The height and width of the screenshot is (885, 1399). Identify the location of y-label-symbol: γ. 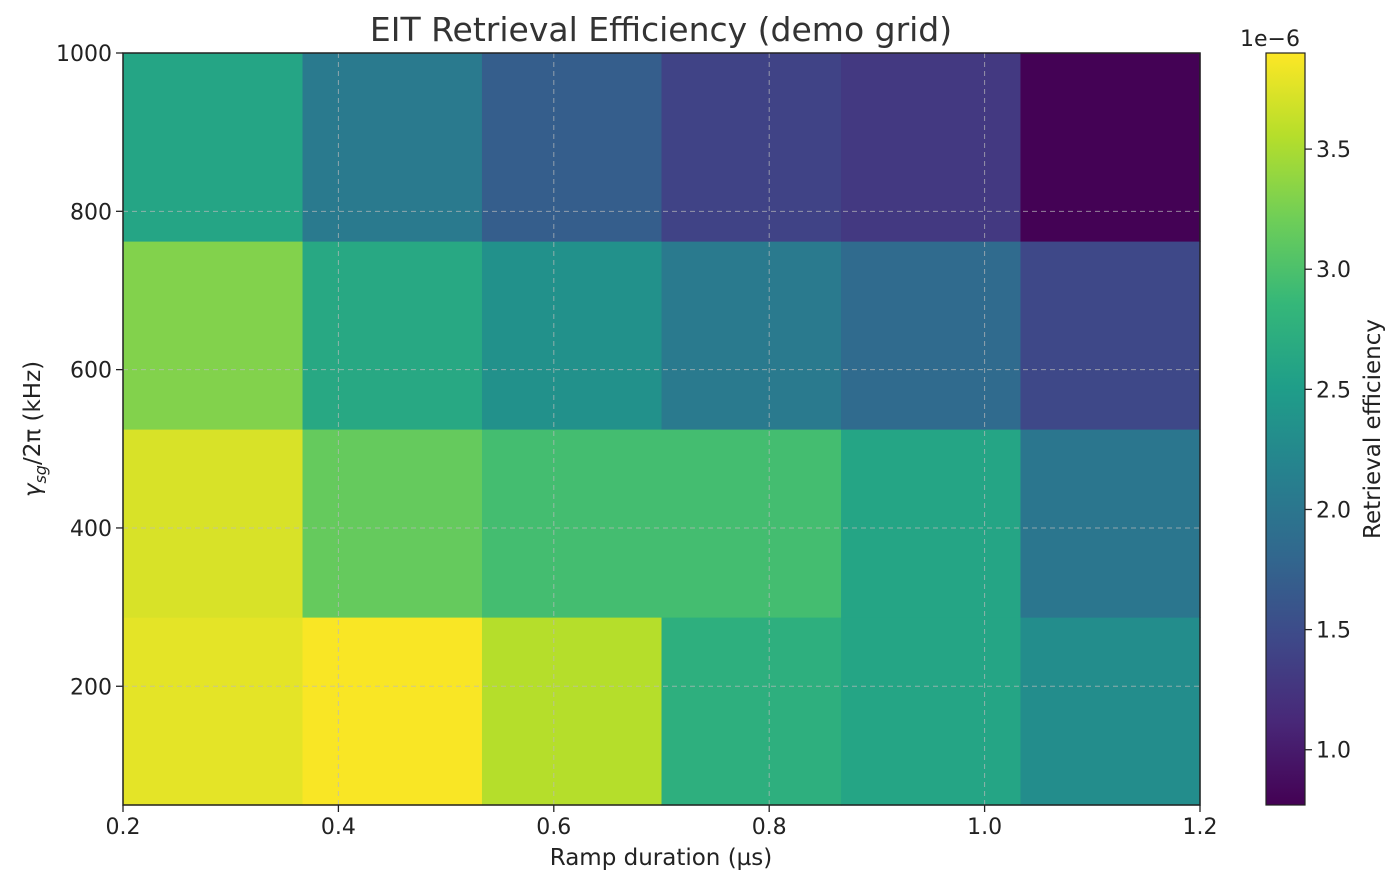
(33, 489).